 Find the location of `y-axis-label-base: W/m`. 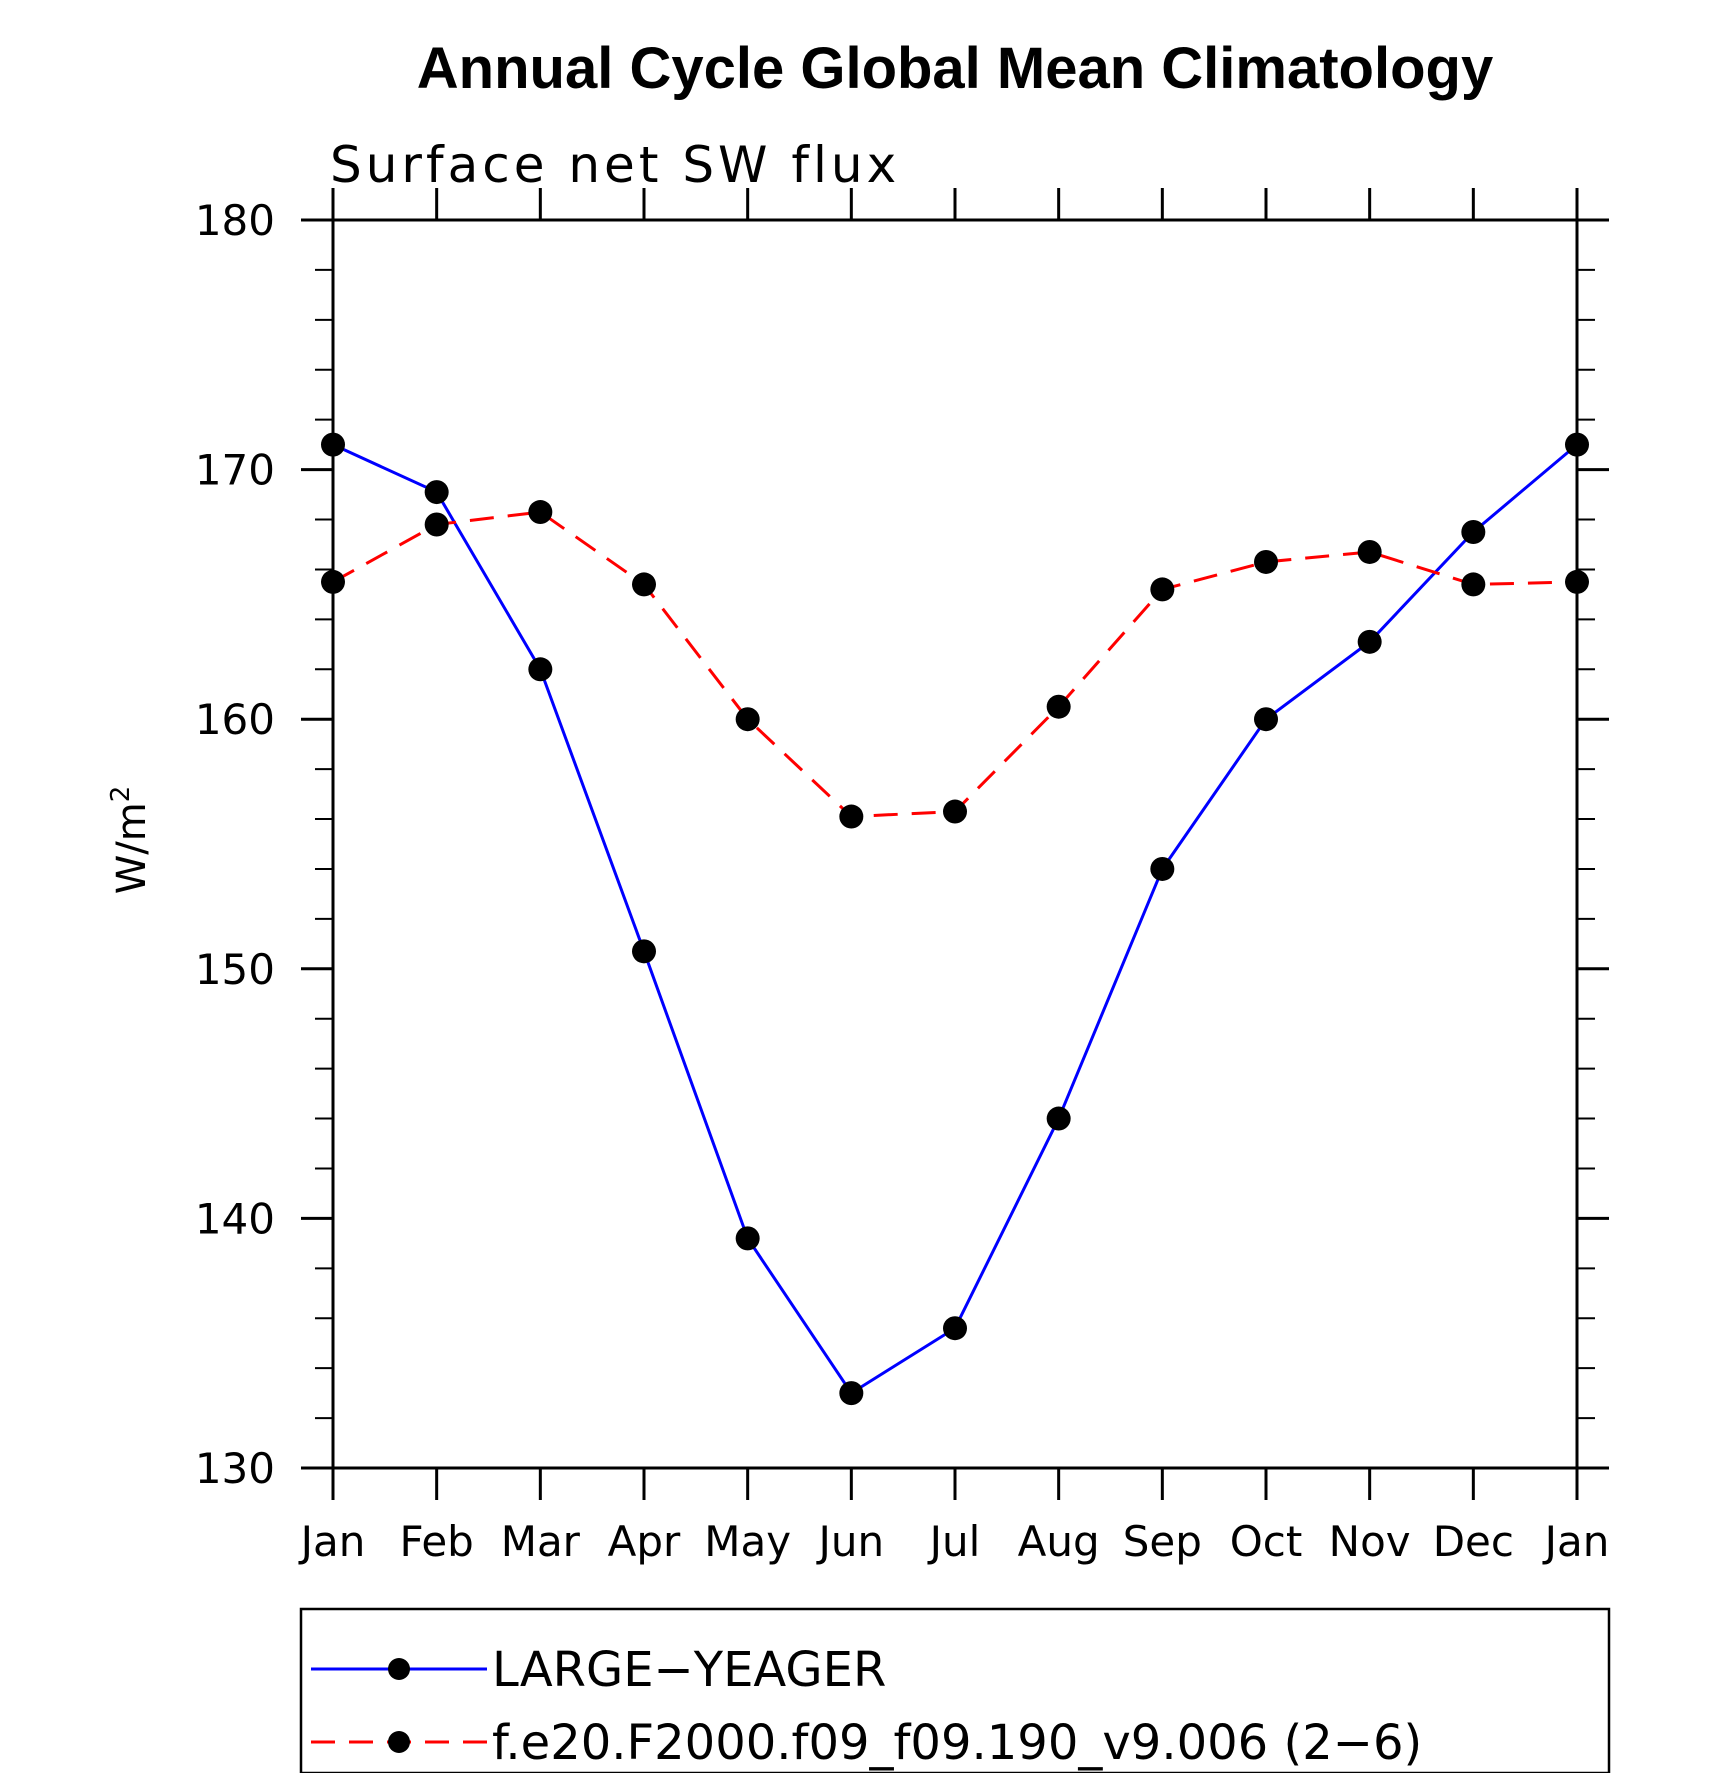

y-axis-label-base: W/m is located at coordinates (132, 848).